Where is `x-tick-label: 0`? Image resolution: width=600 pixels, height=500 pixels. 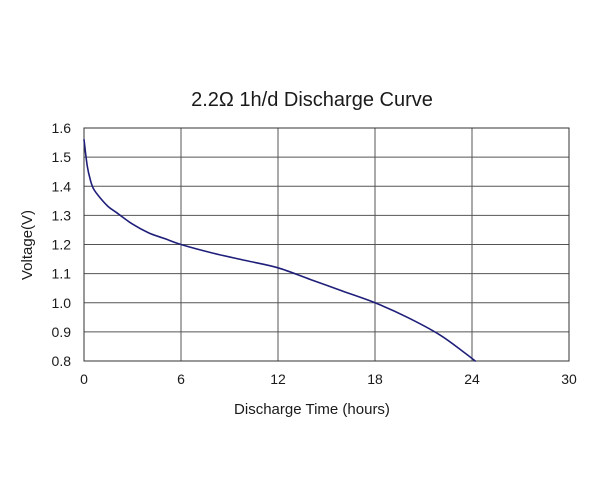
x-tick-label: 0 is located at coordinates (84, 379).